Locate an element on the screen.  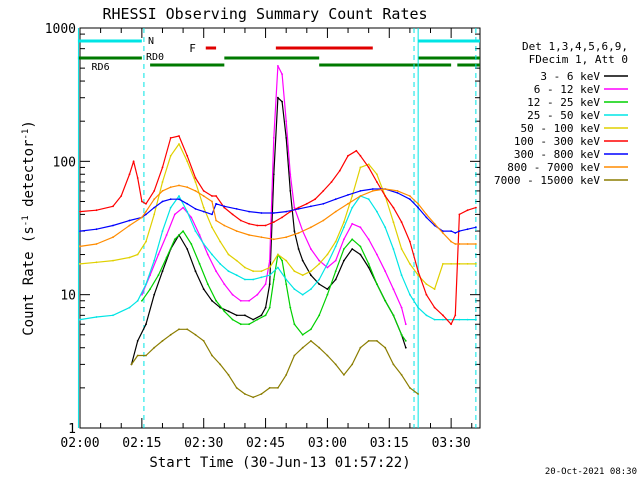
legend-label: 800 - 7000 keV is located at coordinates (553, 167).